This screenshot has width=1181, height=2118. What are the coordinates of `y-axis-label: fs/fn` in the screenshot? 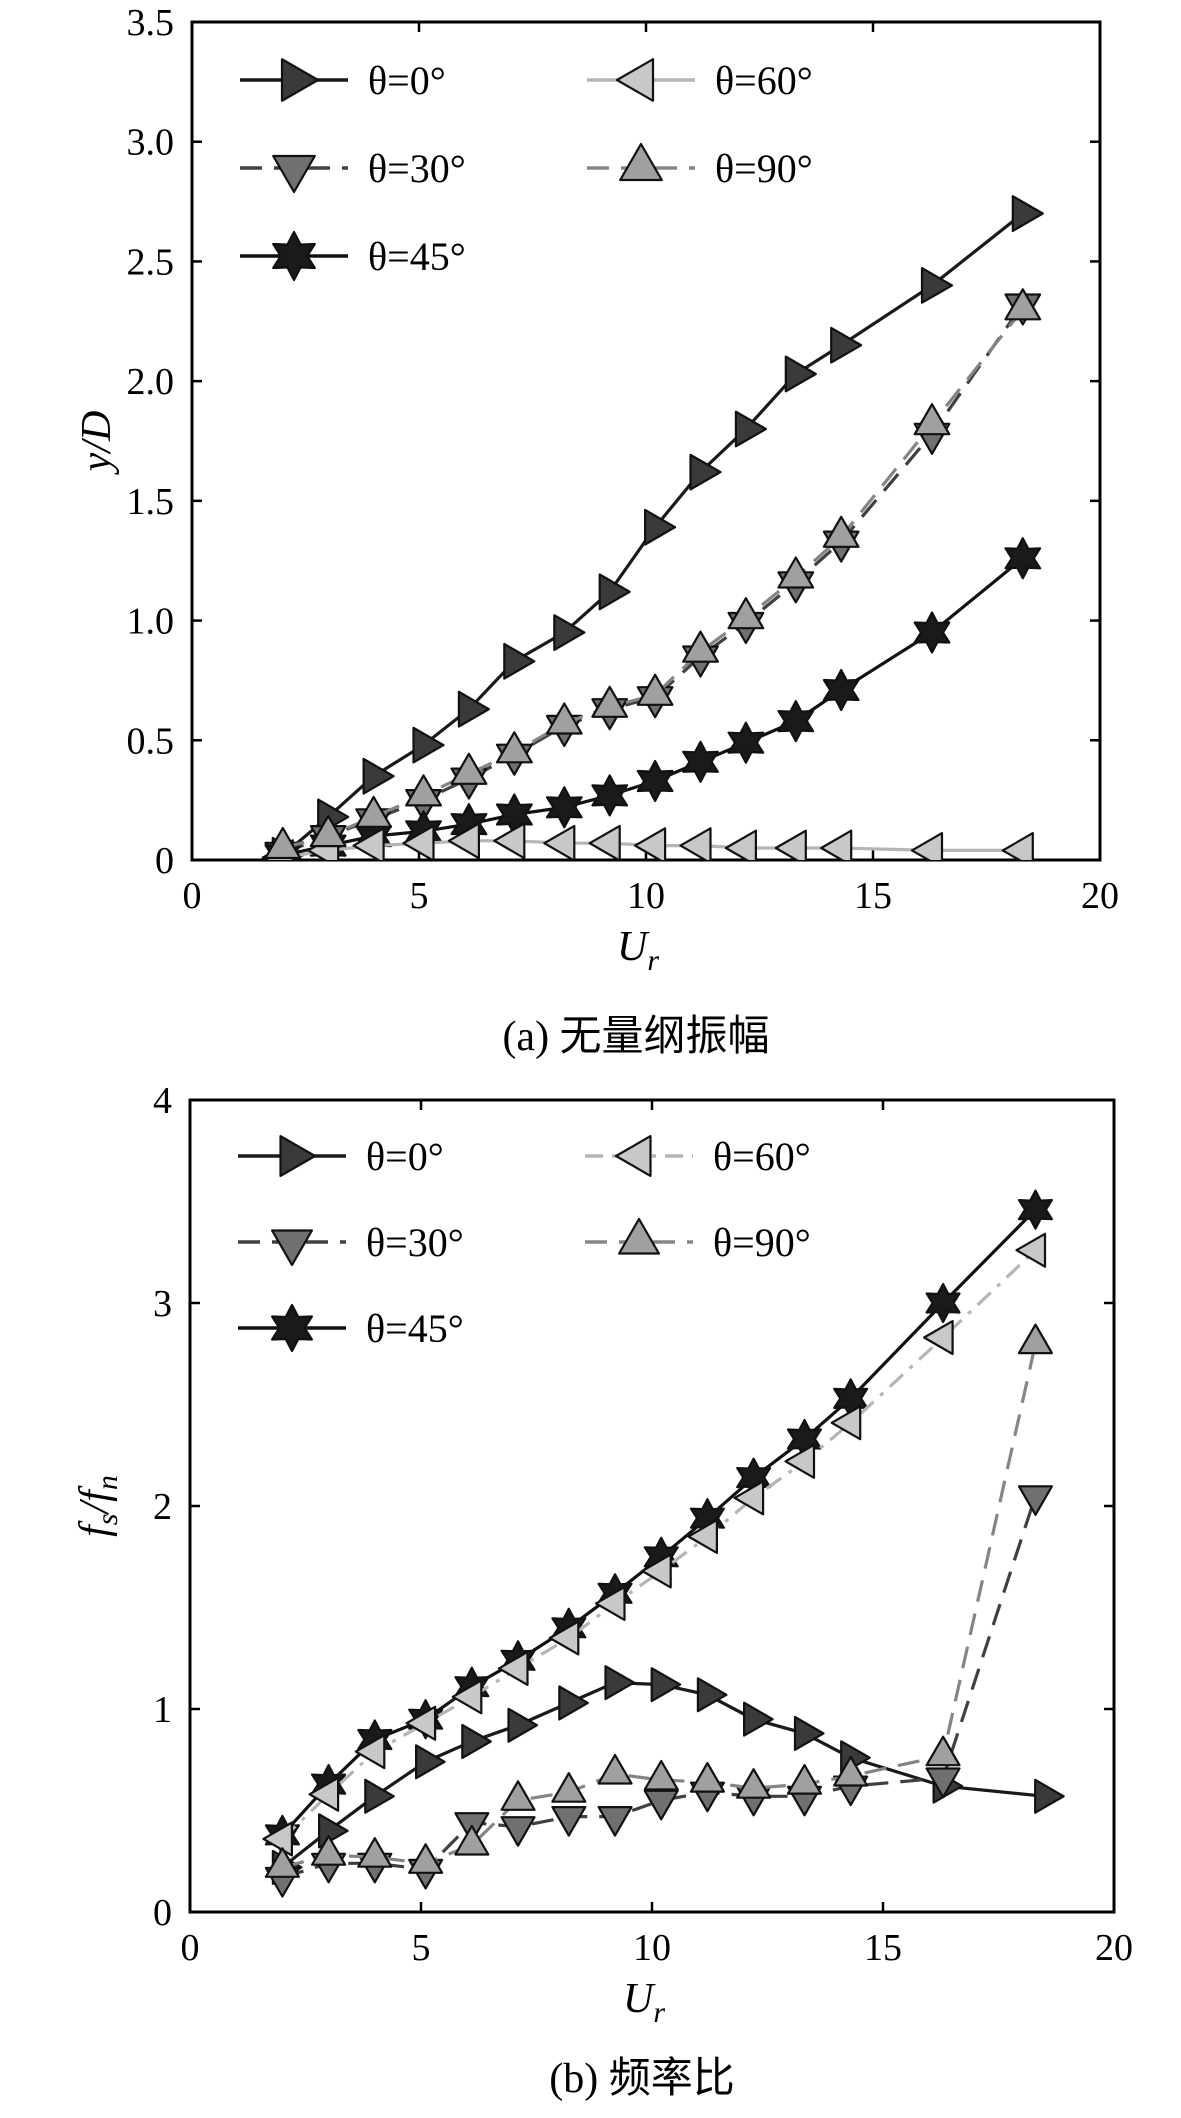 It's located at (98, 1506).